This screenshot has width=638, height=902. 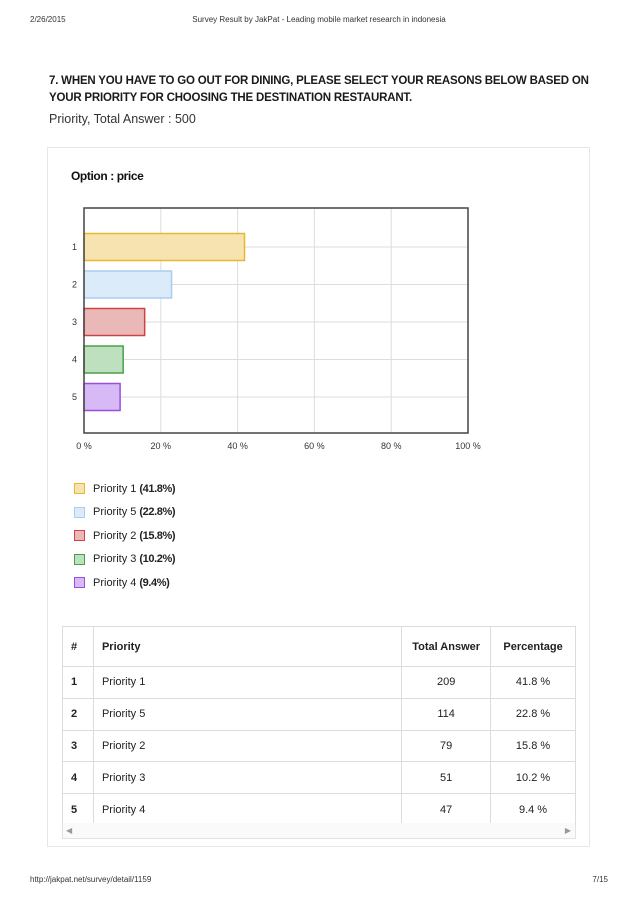 I want to click on chart-x-tick-label: 80 %, so click(x=391, y=446).